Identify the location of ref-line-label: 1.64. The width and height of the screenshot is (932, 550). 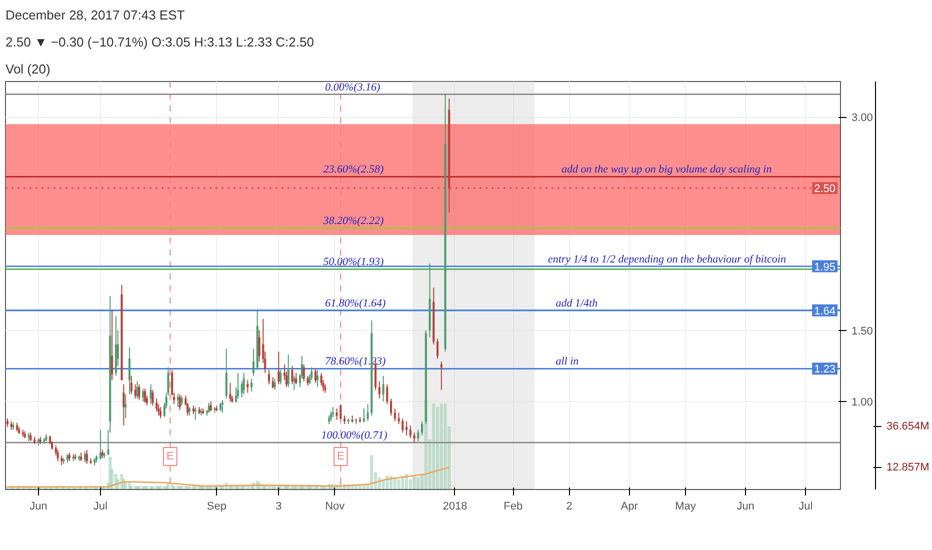
(825, 311).